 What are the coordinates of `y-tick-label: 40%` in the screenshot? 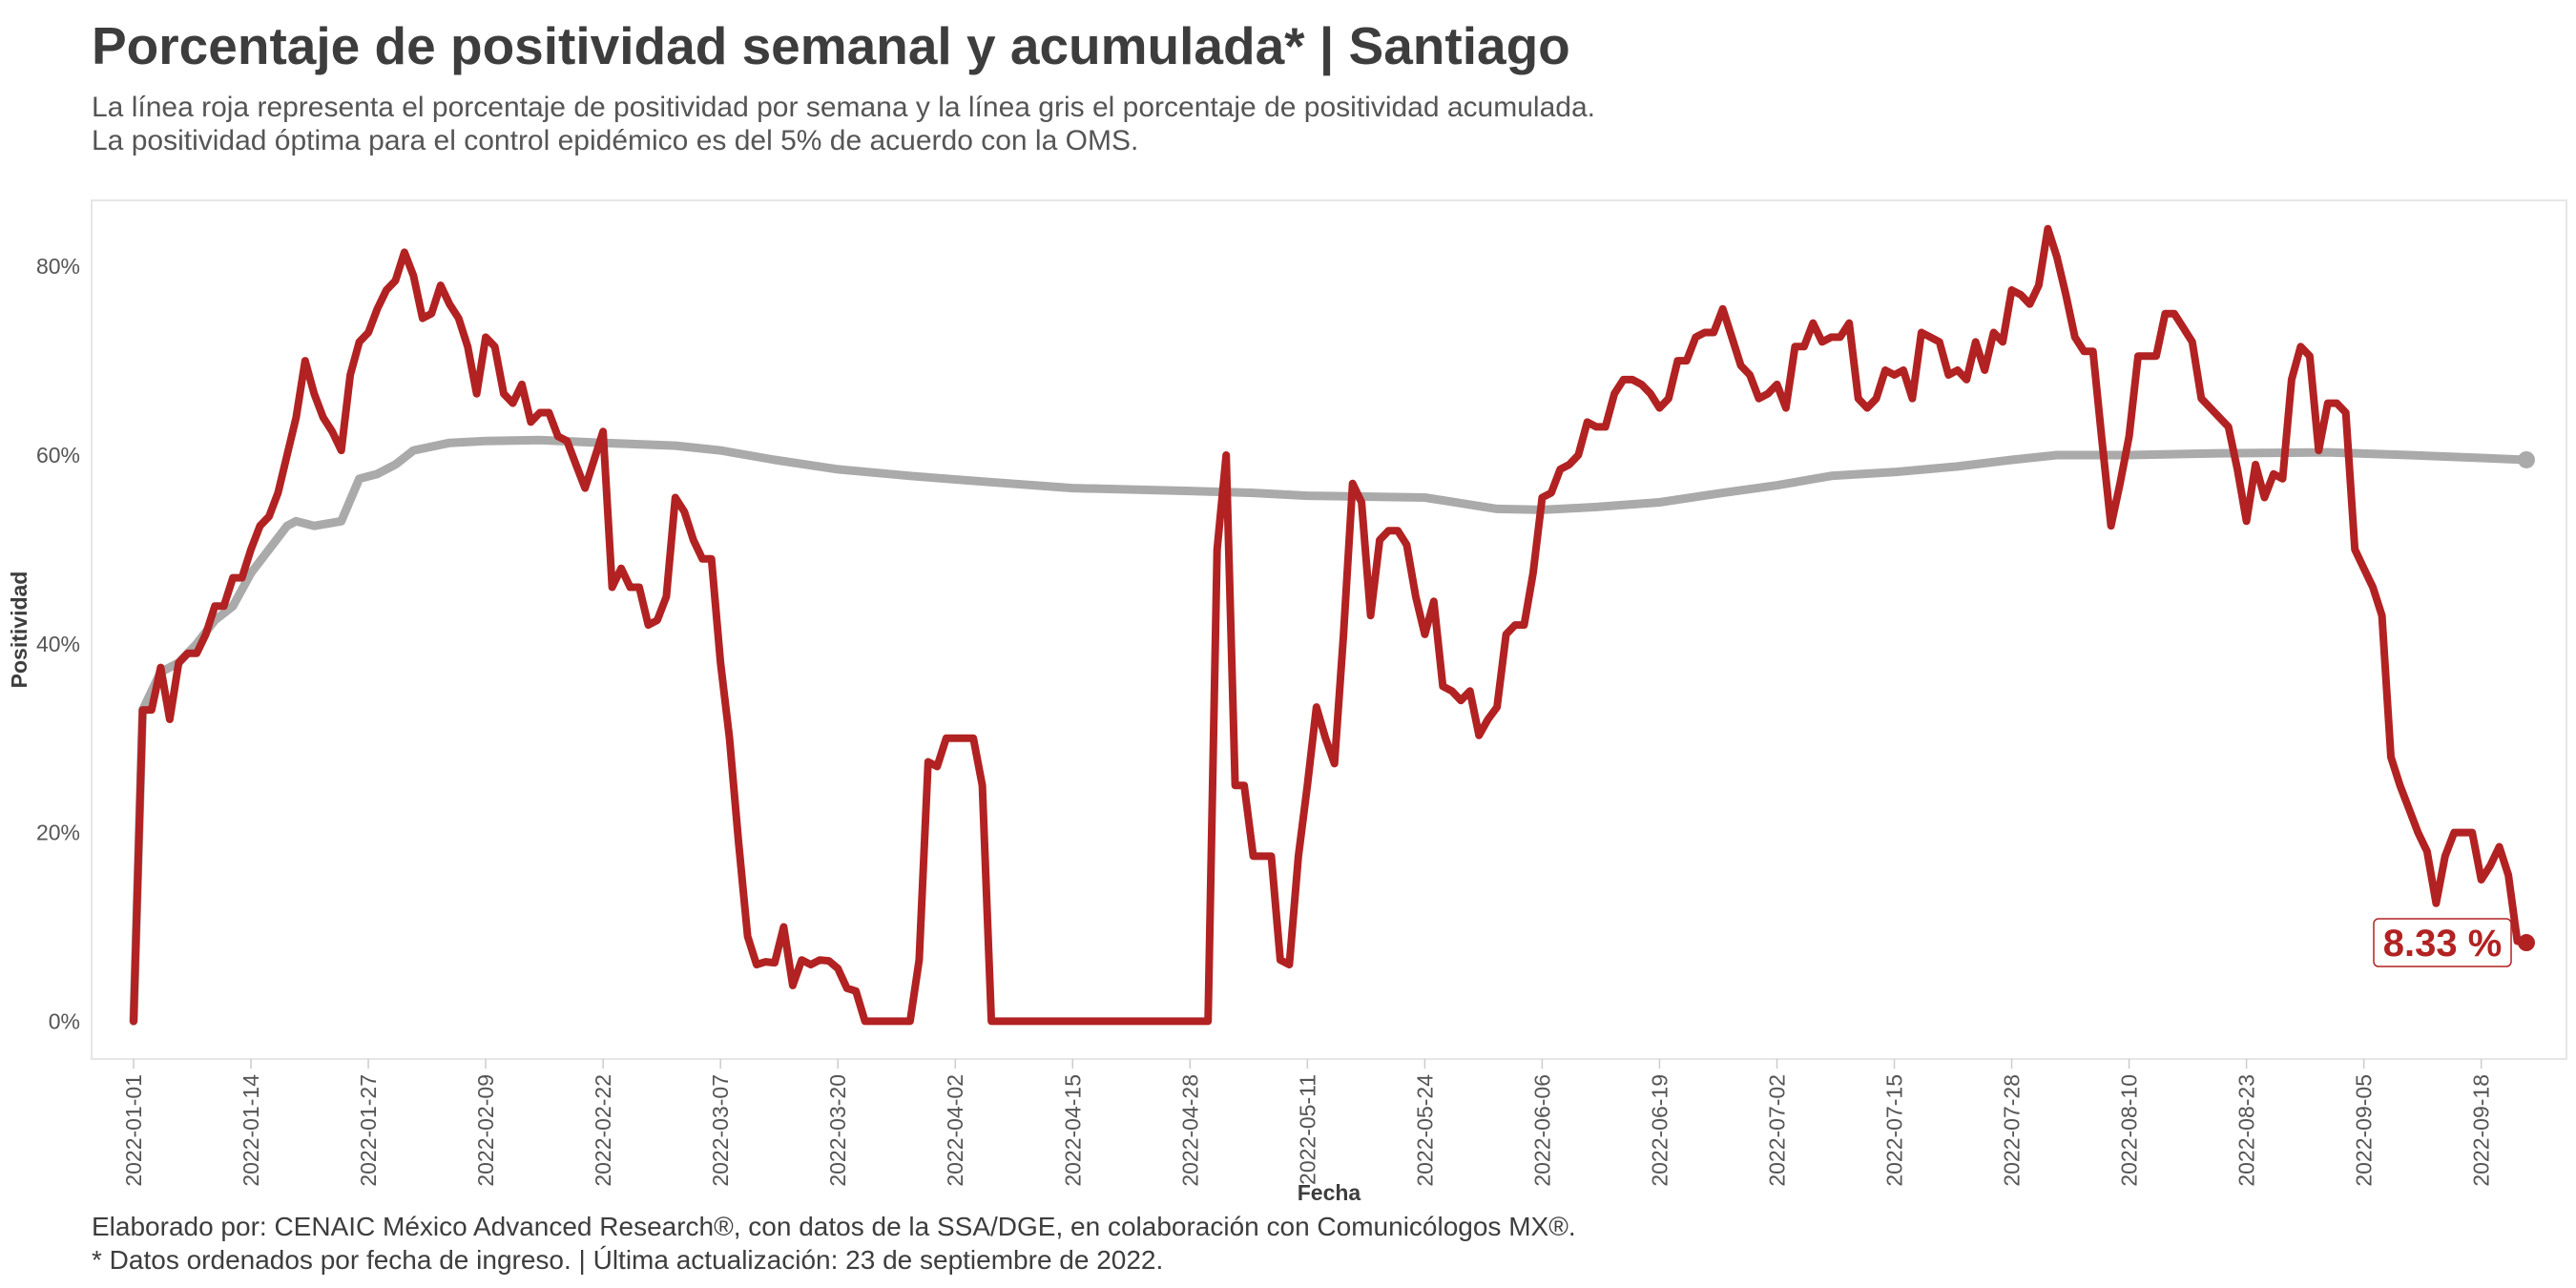 It's located at (58, 644).